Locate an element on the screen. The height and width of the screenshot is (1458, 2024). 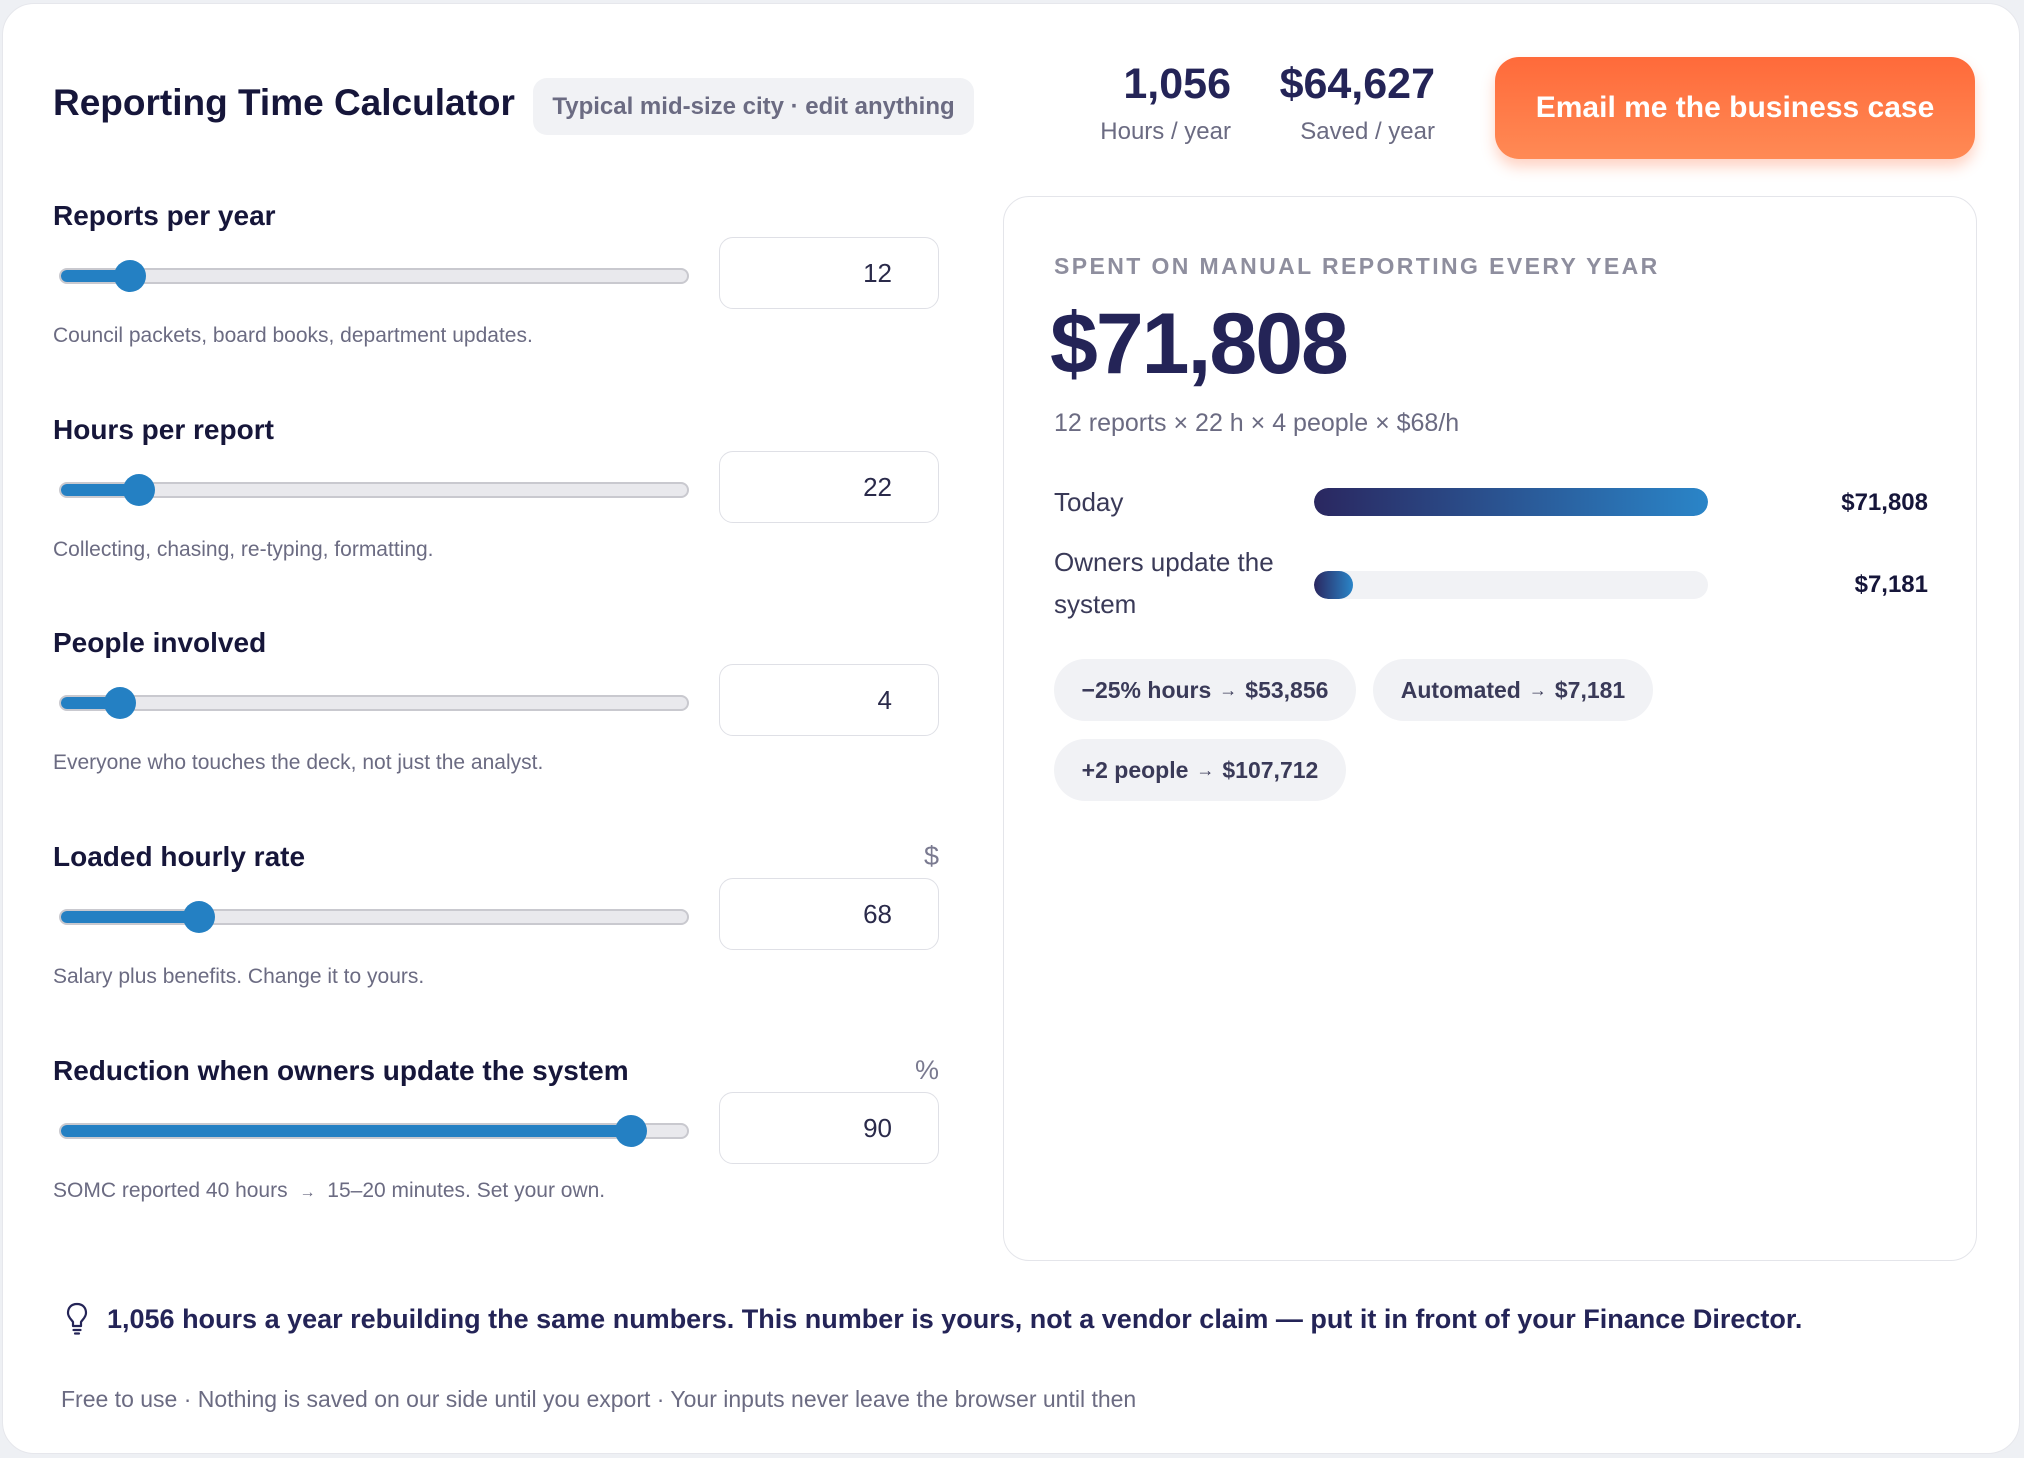
reports-per-year-slider is located at coordinates (374, 276).